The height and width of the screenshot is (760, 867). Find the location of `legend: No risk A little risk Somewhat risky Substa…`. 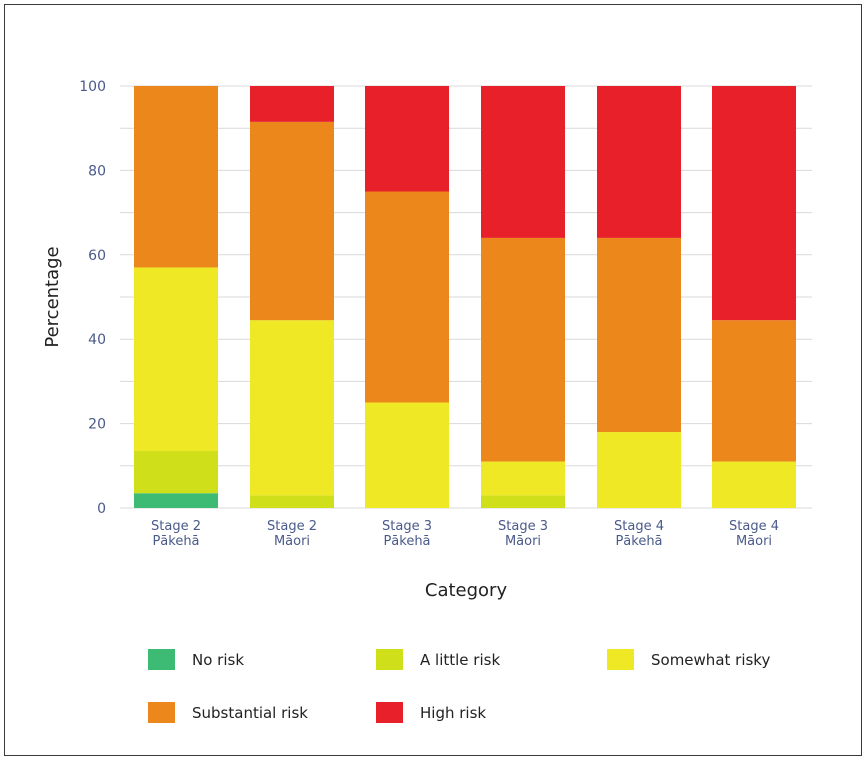

legend: No risk A little risk Somewhat risky Substa… is located at coordinates (459, 686).